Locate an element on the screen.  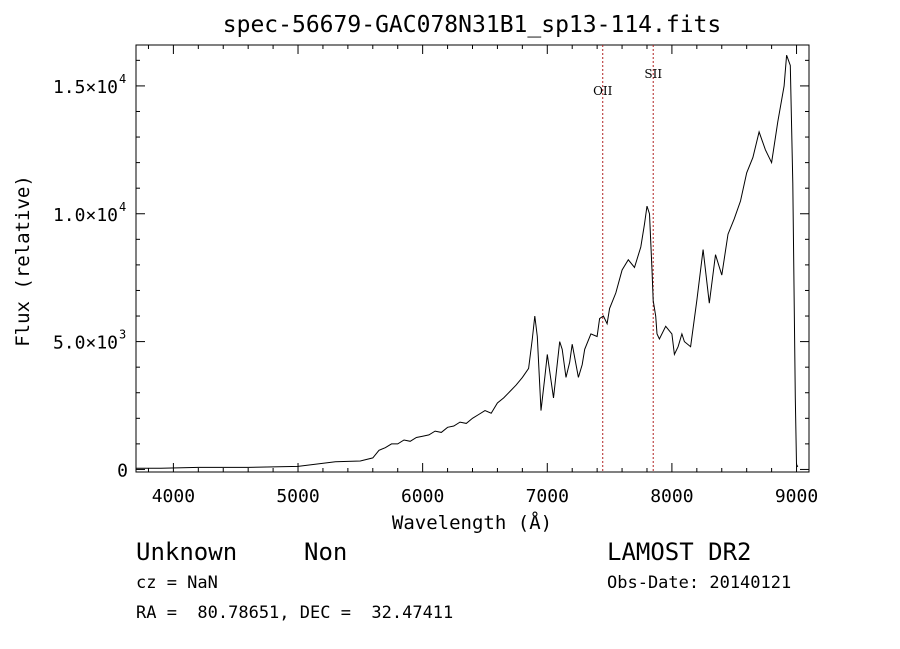
x-tick-label: 8000 is located at coordinates (671, 496).